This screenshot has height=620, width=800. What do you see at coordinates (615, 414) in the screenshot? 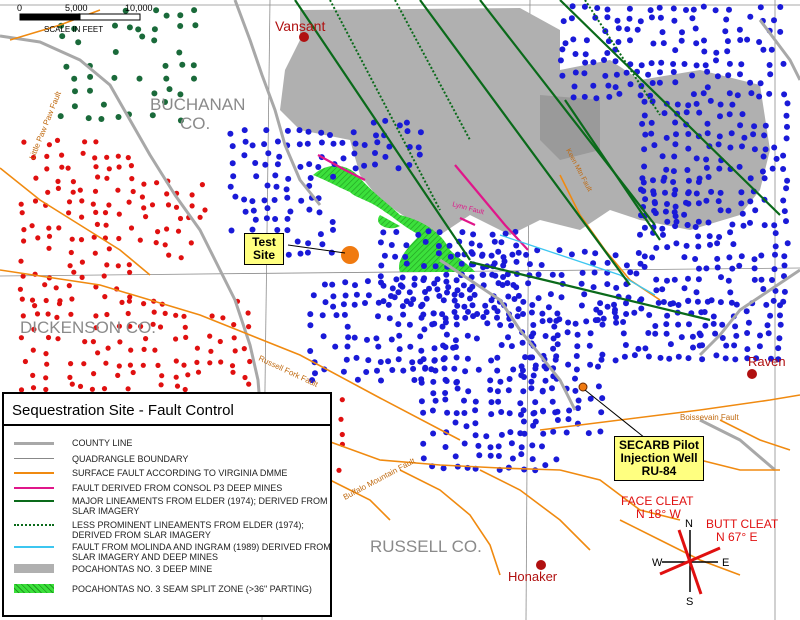
I see `injection-well-leader` at bounding box center [615, 414].